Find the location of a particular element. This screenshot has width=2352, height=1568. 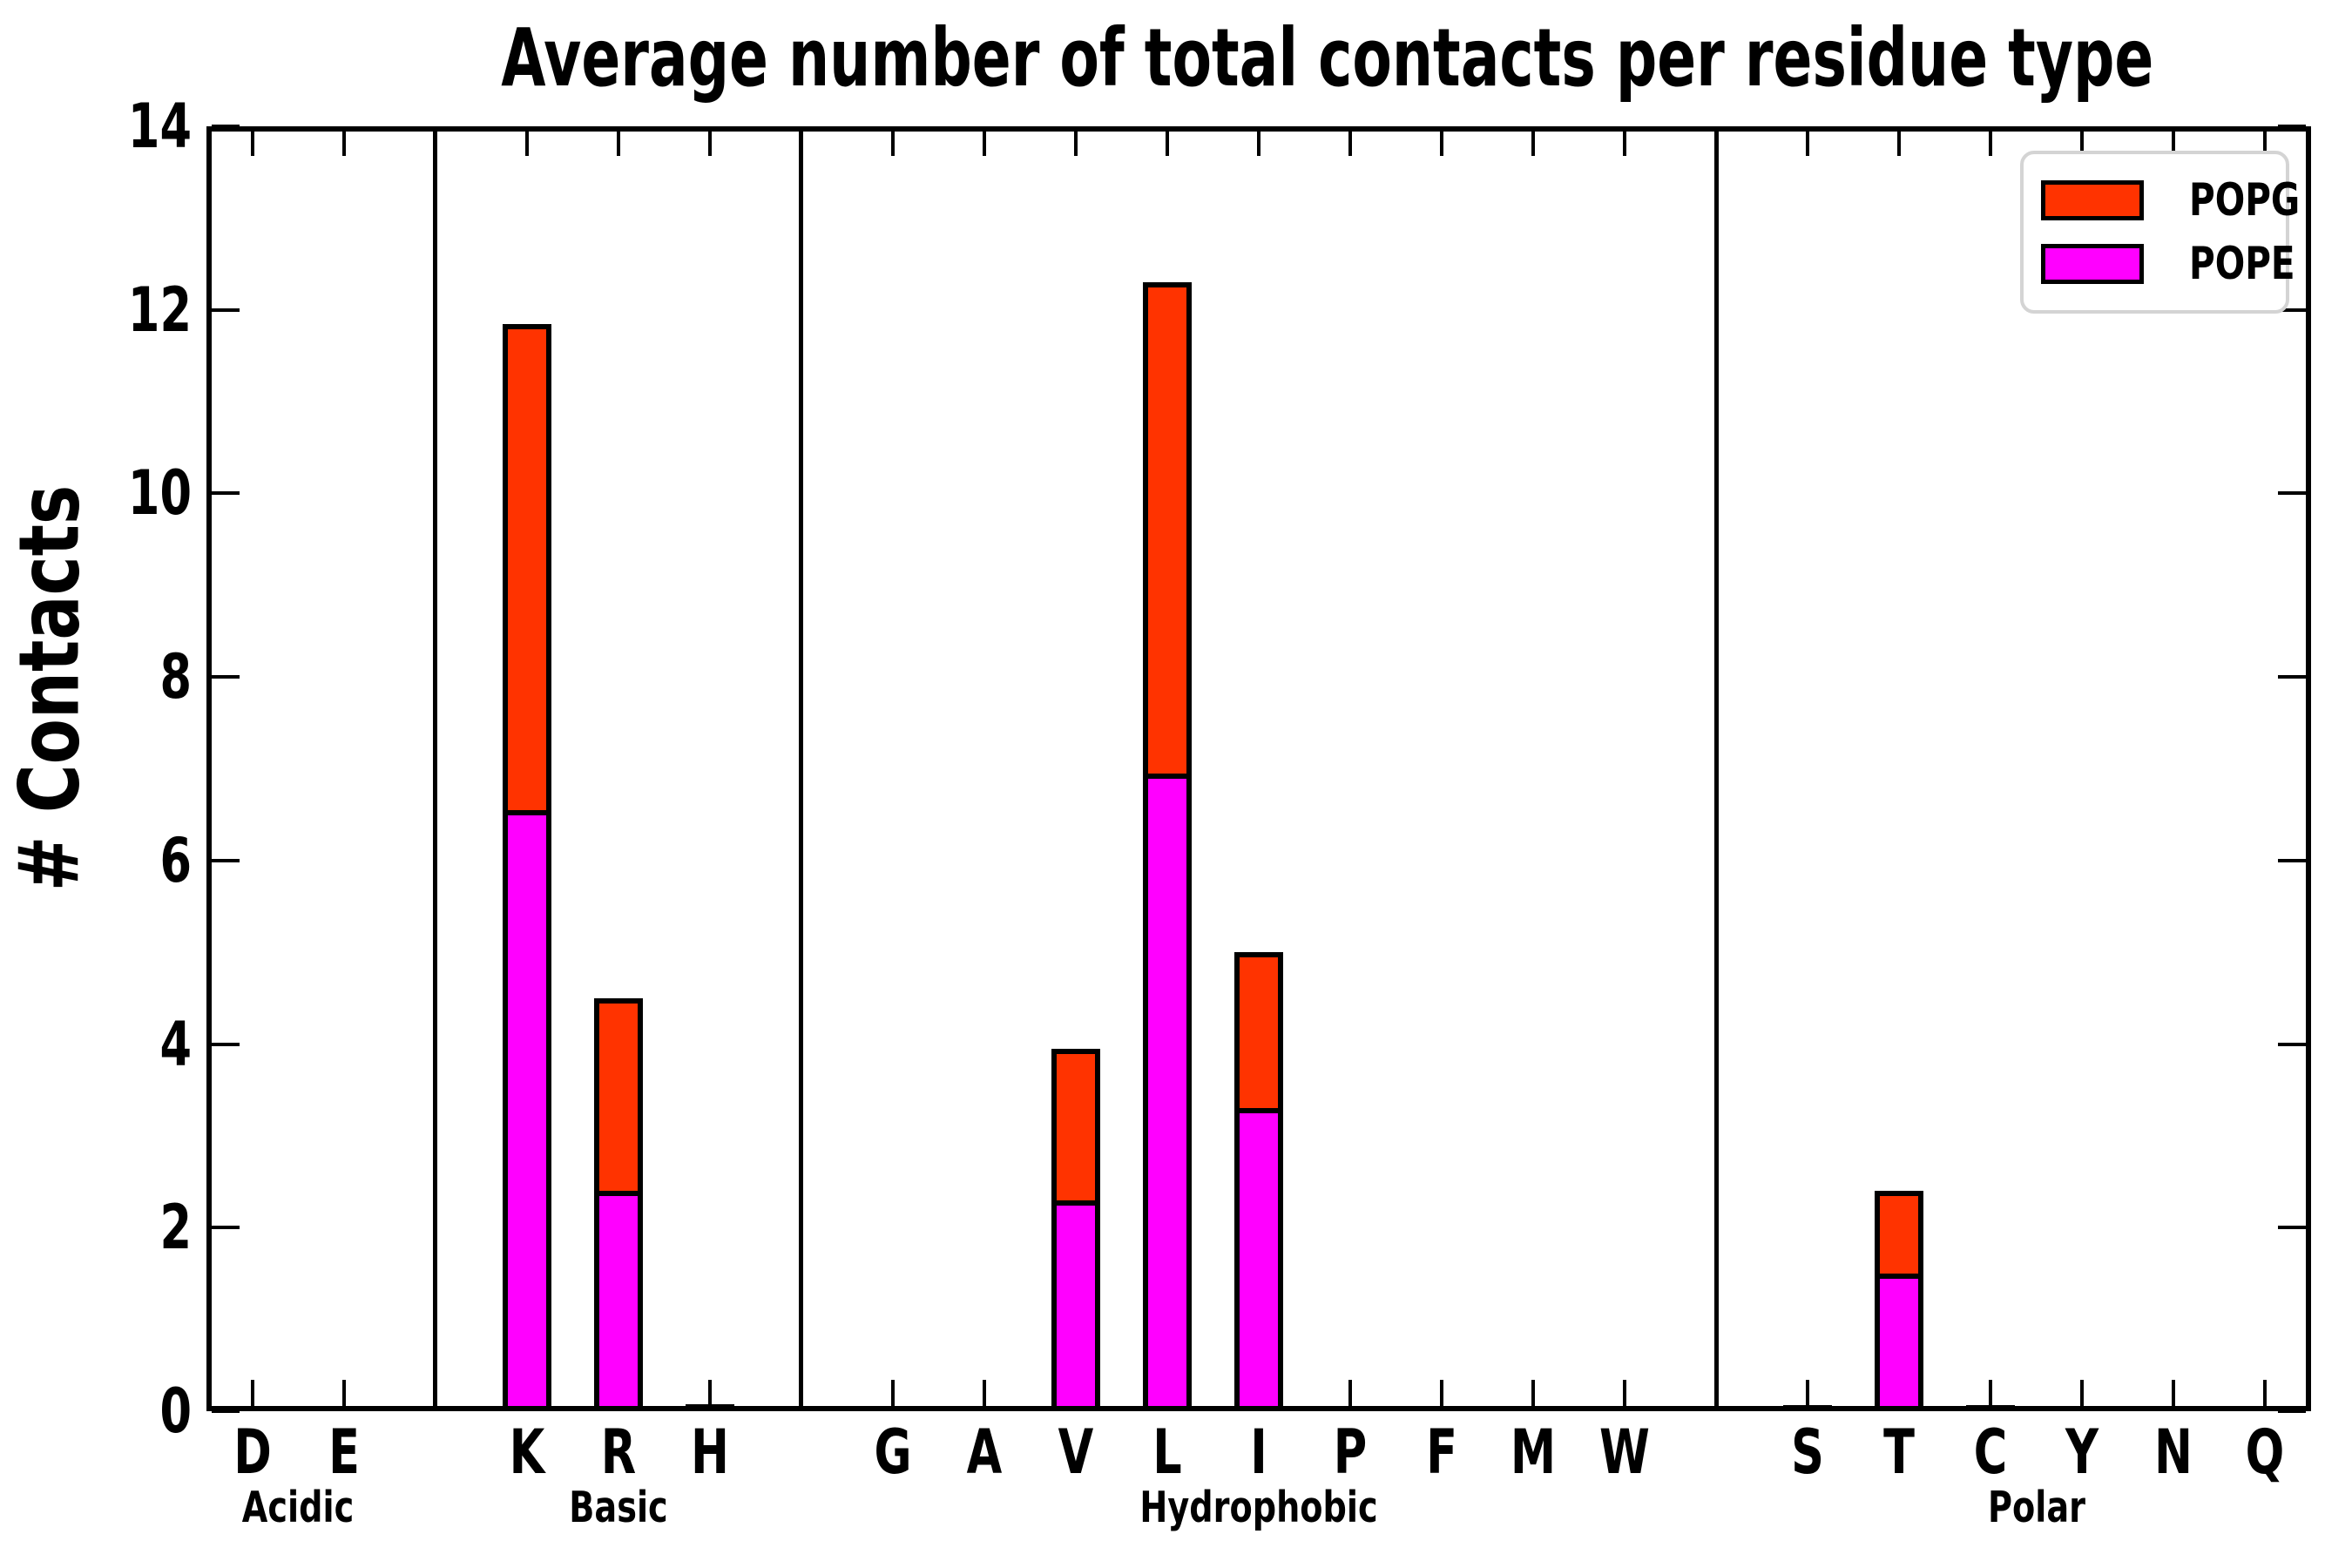

bar-K is located at coordinates (526, 867).